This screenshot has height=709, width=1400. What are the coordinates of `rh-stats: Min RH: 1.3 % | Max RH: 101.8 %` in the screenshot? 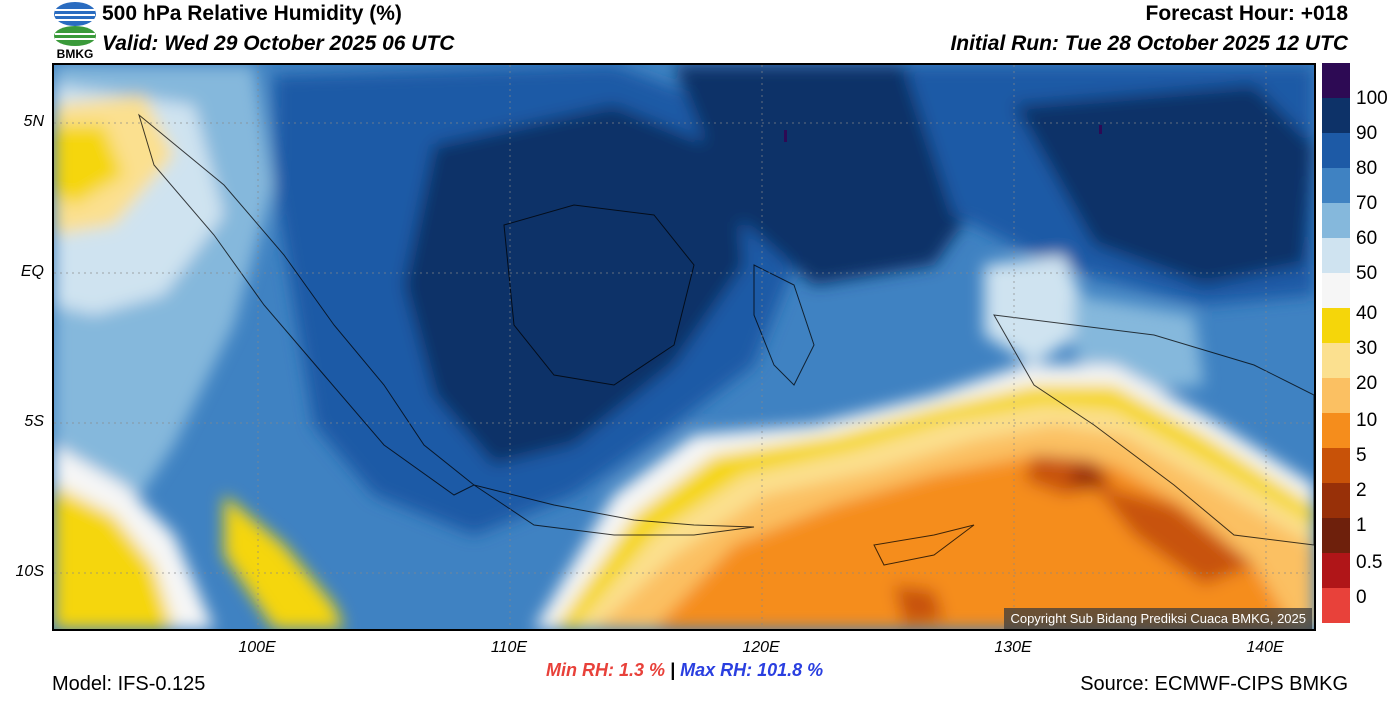 It's located at (684, 670).